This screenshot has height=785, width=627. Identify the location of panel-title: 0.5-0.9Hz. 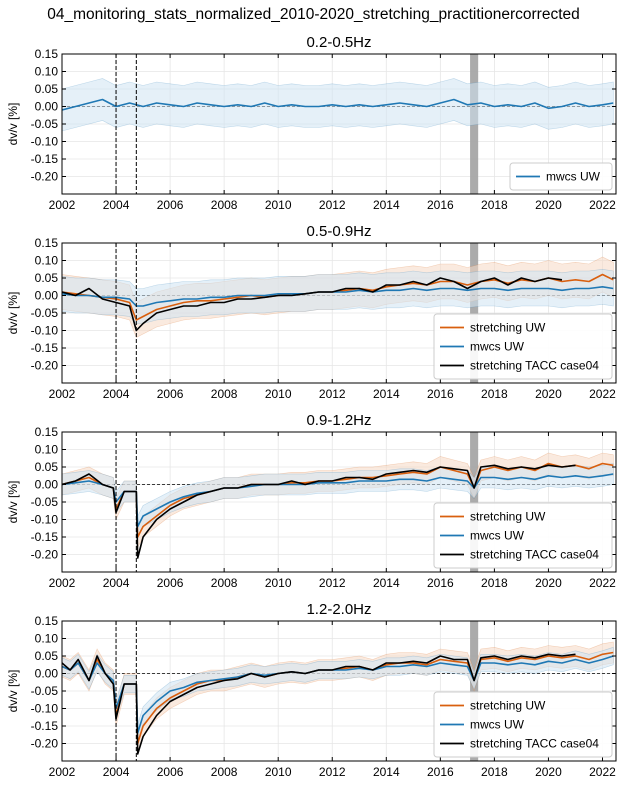
(338, 231).